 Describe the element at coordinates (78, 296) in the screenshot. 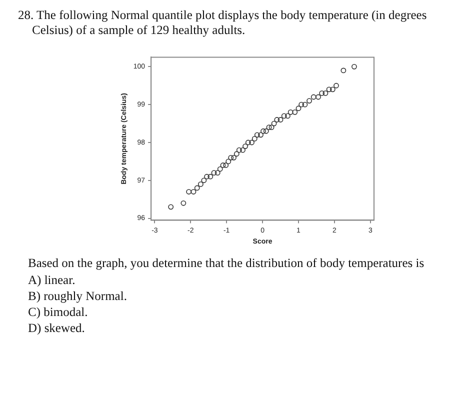

I see `text: B) roughly Normal.` at that location.